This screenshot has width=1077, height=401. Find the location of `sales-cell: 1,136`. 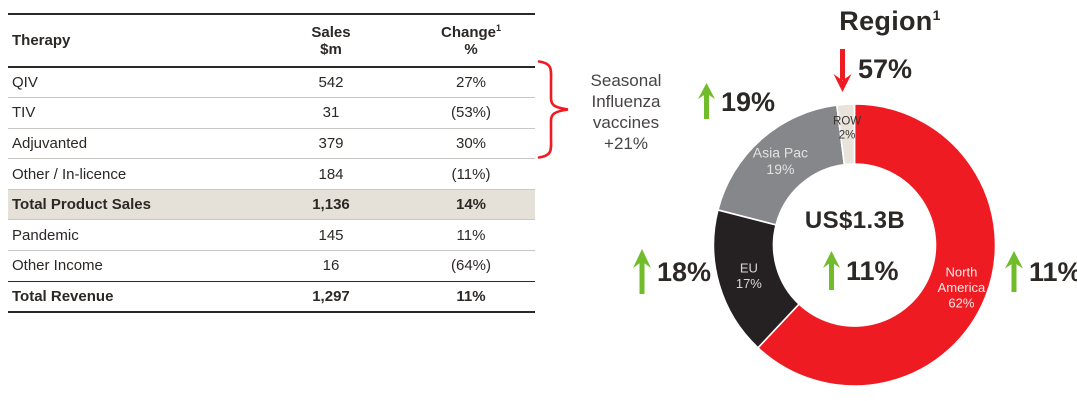

sales-cell: 1,136 is located at coordinates (331, 205).